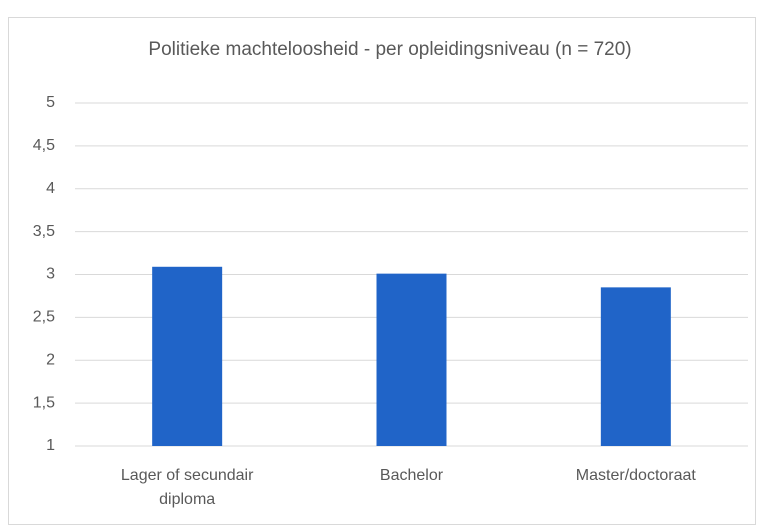 The width and height of the screenshot is (764, 529). Describe the element at coordinates (44, 317) in the screenshot. I see `y-tick-label: 2,5` at that location.